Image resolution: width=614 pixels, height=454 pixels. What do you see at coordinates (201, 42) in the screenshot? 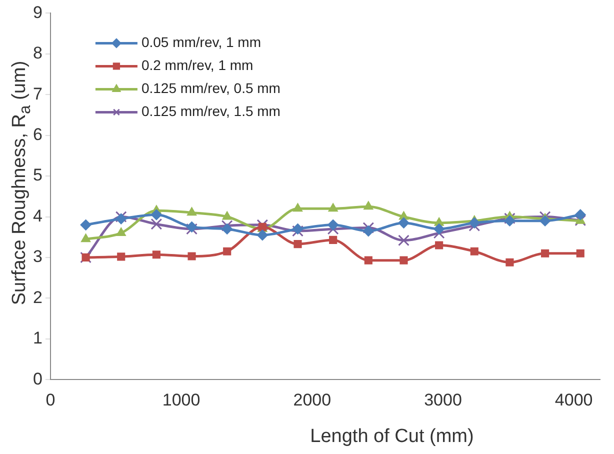
I see `legend-label: 0.05 mm/rev, 1 mm` at bounding box center [201, 42].